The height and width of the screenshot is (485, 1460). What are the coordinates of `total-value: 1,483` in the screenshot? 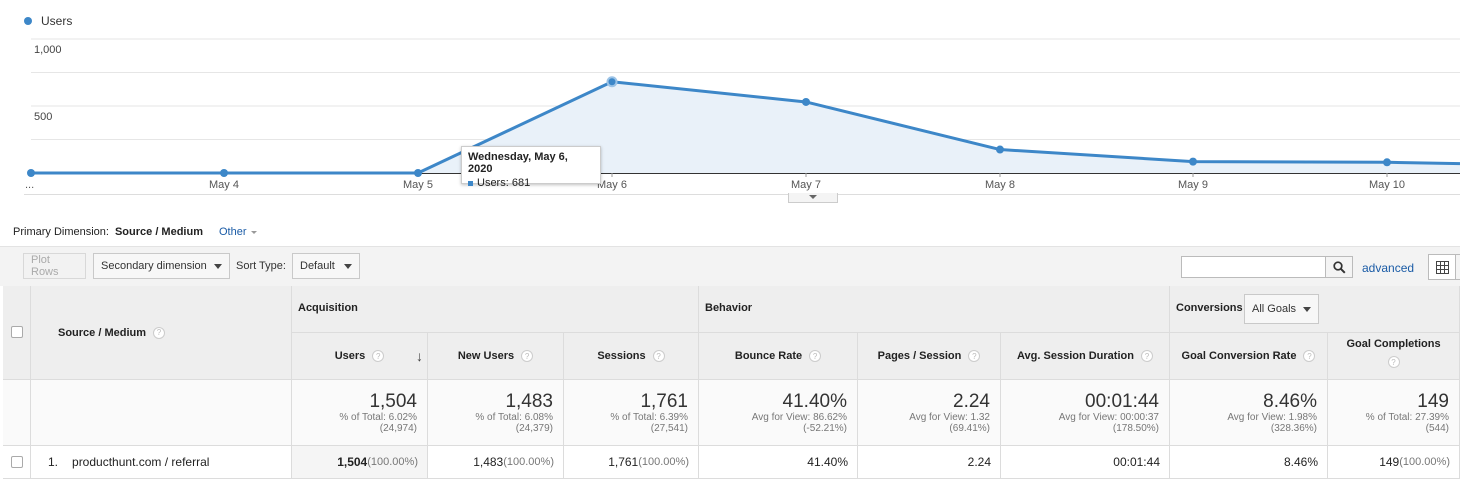 It's located at (529, 401).